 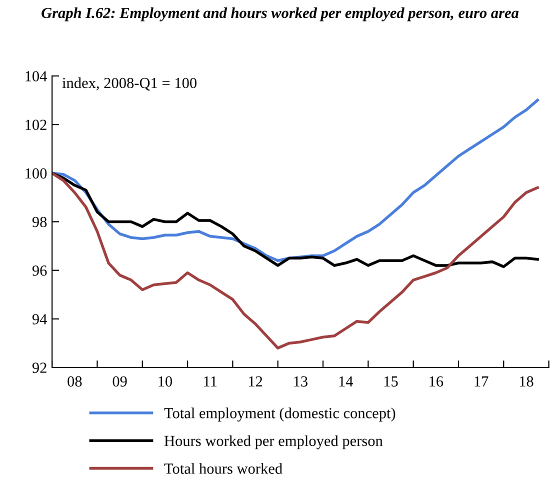 I want to click on x-tick-label: 16, so click(x=437, y=381).